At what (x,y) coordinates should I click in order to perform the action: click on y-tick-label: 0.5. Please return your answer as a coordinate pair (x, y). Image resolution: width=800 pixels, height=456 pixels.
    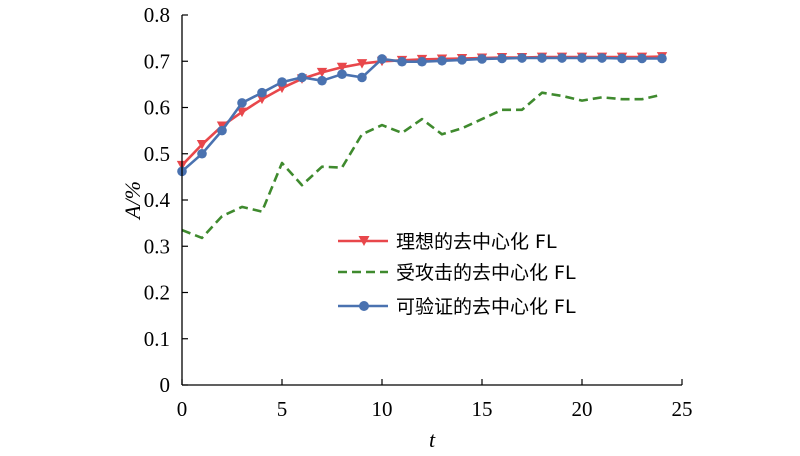
    Looking at the image, I should click on (157, 154).